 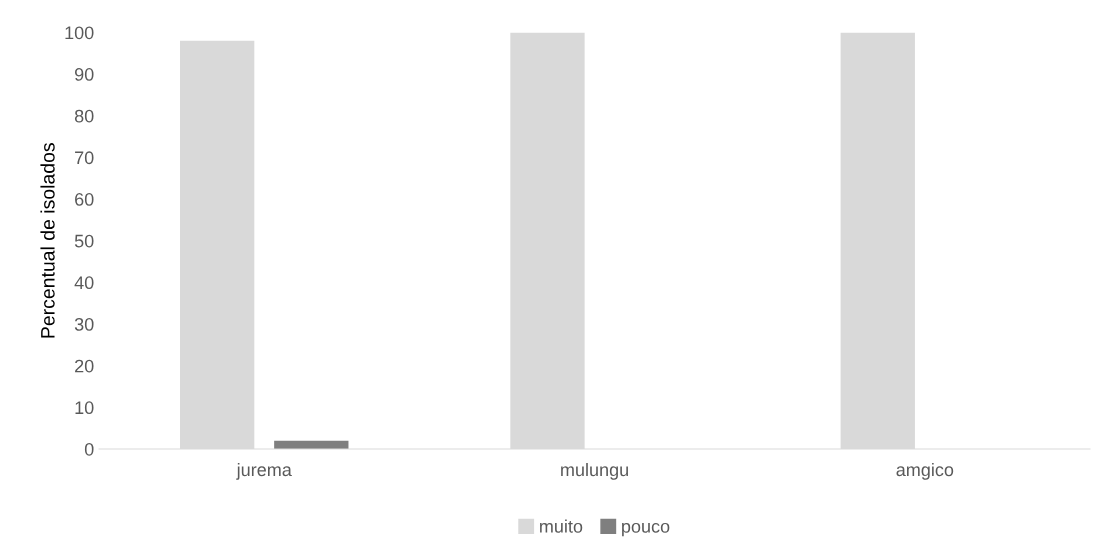 What do you see at coordinates (84, 158) in the screenshot?
I see `y-tick-label: 70` at bounding box center [84, 158].